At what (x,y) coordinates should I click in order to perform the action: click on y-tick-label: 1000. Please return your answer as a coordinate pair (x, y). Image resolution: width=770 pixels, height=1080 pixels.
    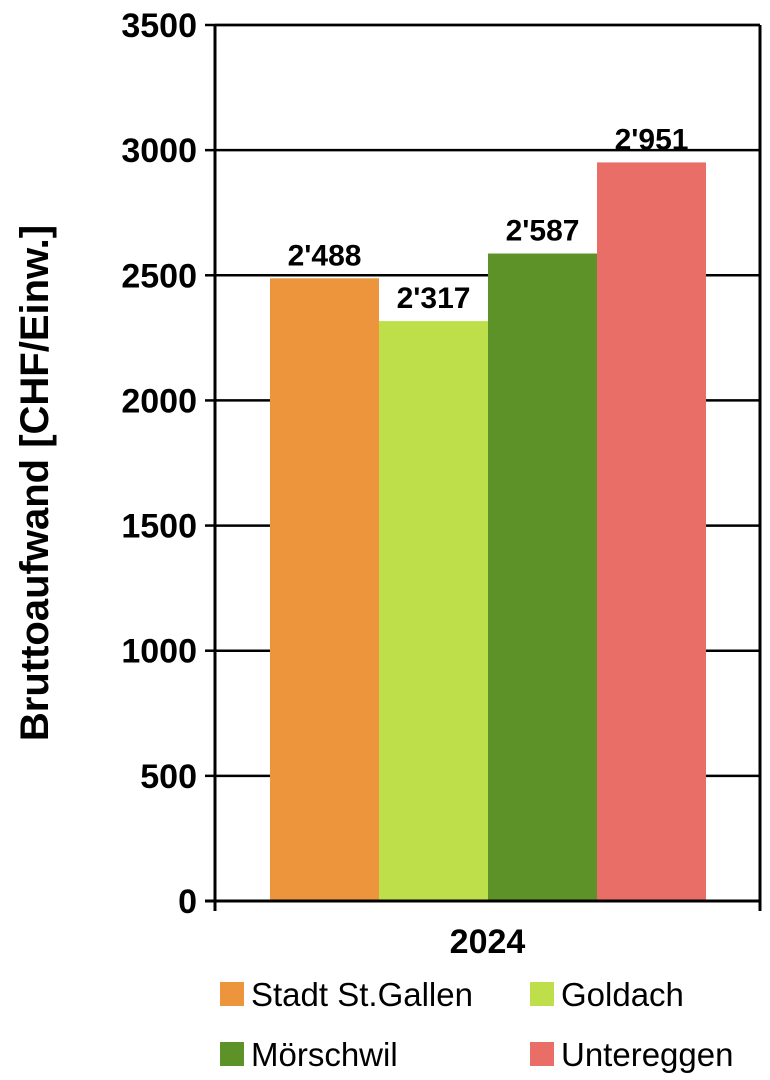
    Looking at the image, I should click on (159, 652).